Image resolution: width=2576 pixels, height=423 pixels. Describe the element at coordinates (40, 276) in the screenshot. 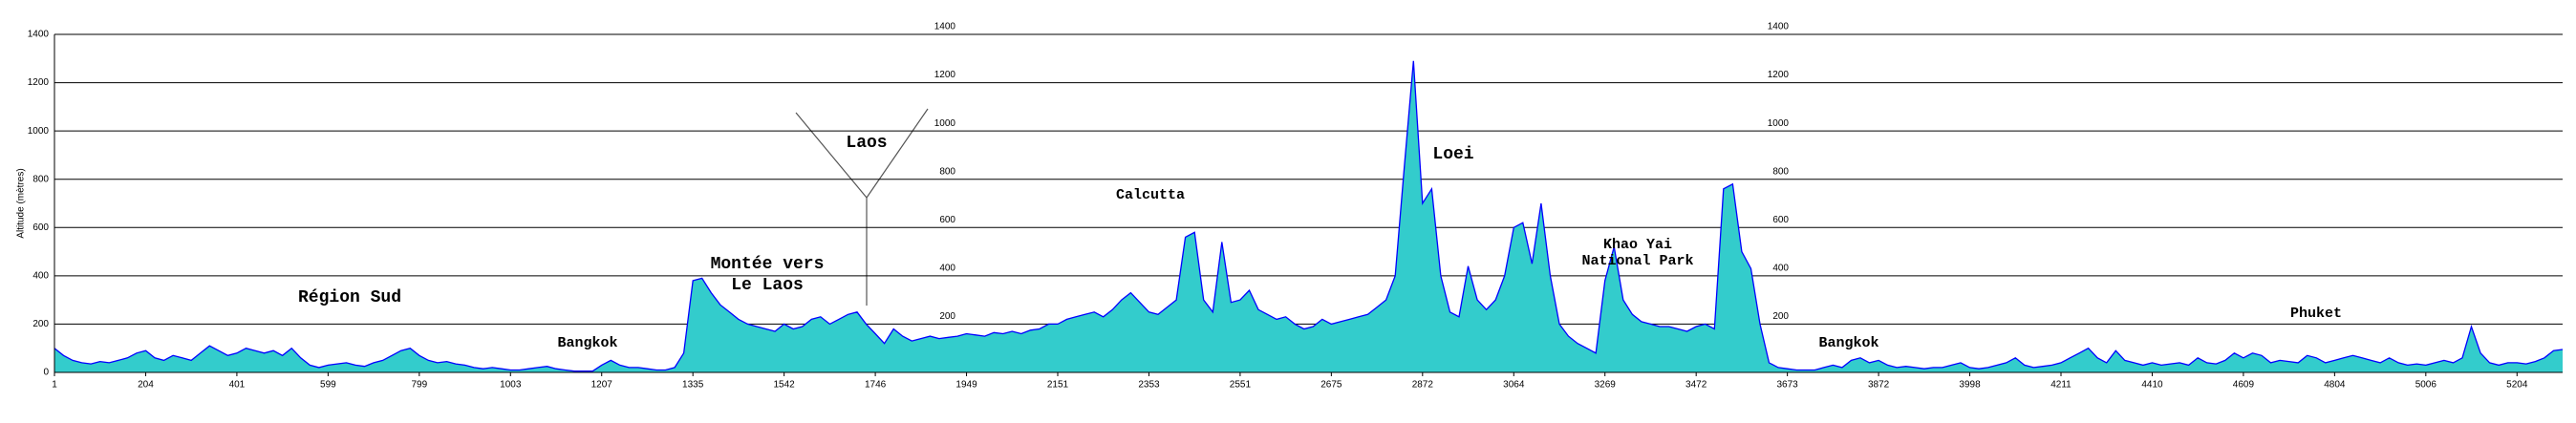

I see `y-tick-label: 400` at that location.